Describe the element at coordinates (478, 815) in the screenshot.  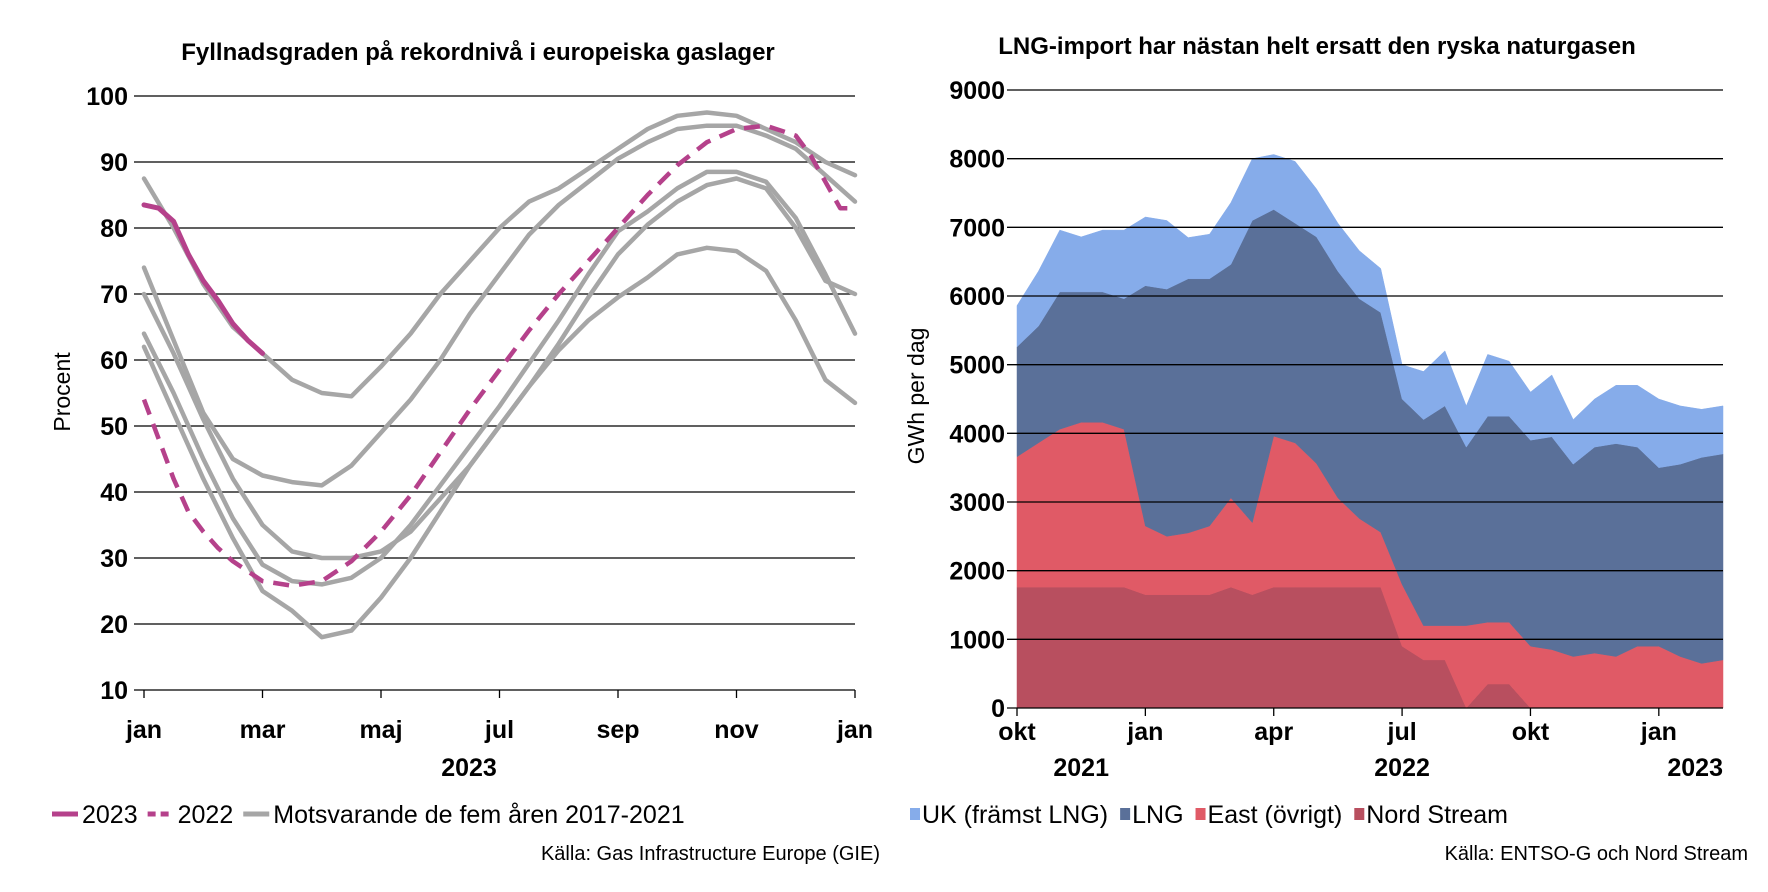
I see `legend-label: Motsvarande de fem åren 2017-2021` at that location.